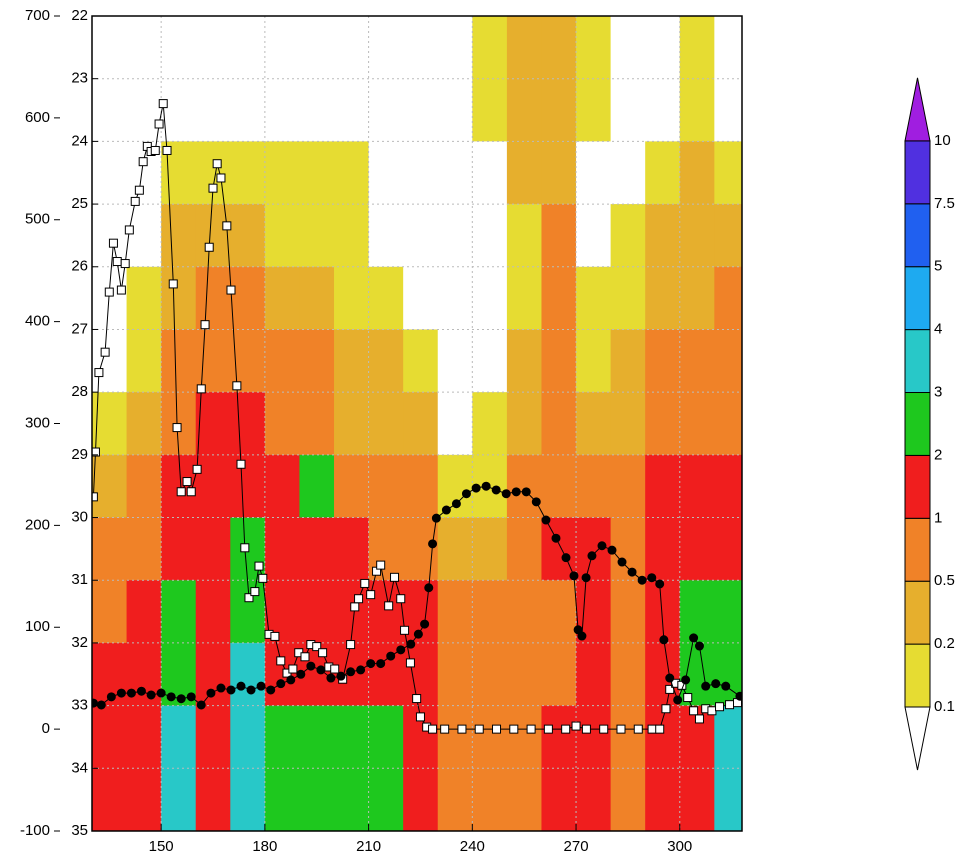  What do you see at coordinates (944, 706) in the screenshot?
I see `colorbar-label: 0.1` at bounding box center [944, 706].